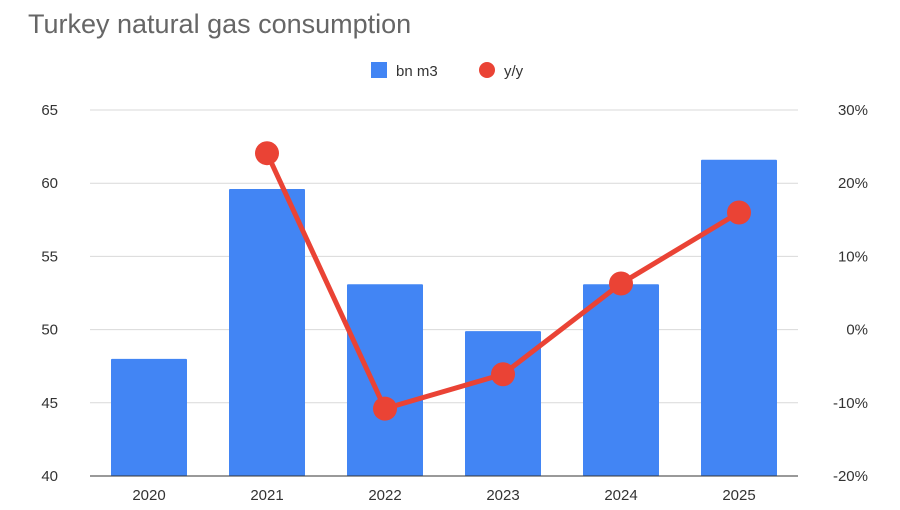 The image size is (900, 510). I want to click on right-tick-label: -20%, so click(850, 476).